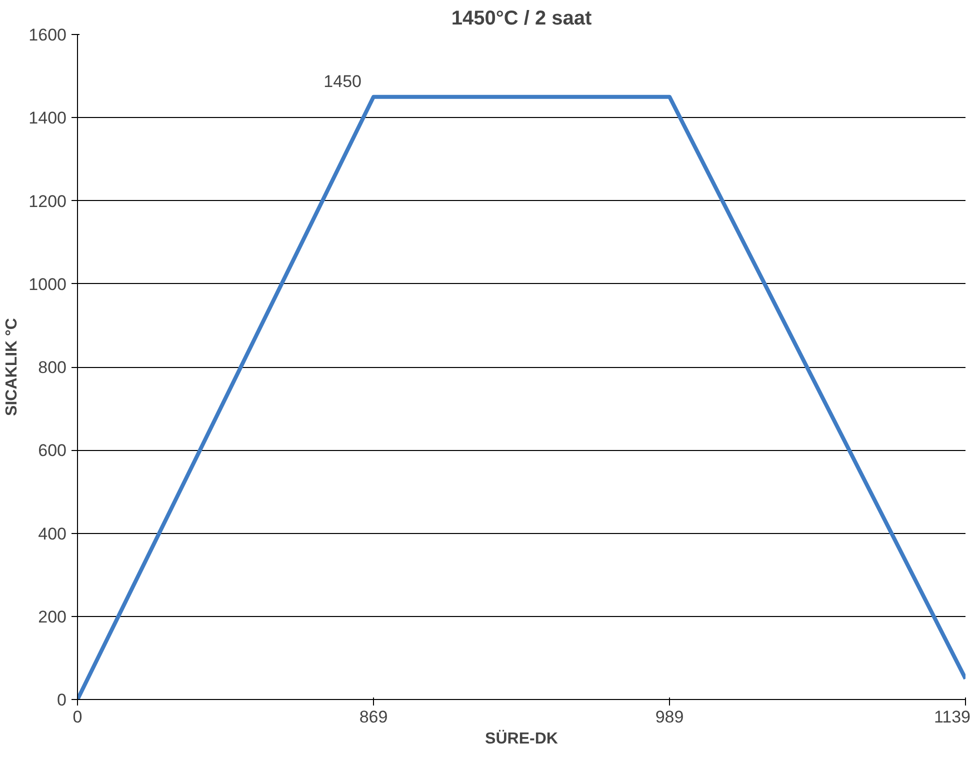 Image resolution: width=980 pixels, height=764 pixels. What do you see at coordinates (47, 118) in the screenshot?
I see `y-tick-label: 1400` at bounding box center [47, 118].